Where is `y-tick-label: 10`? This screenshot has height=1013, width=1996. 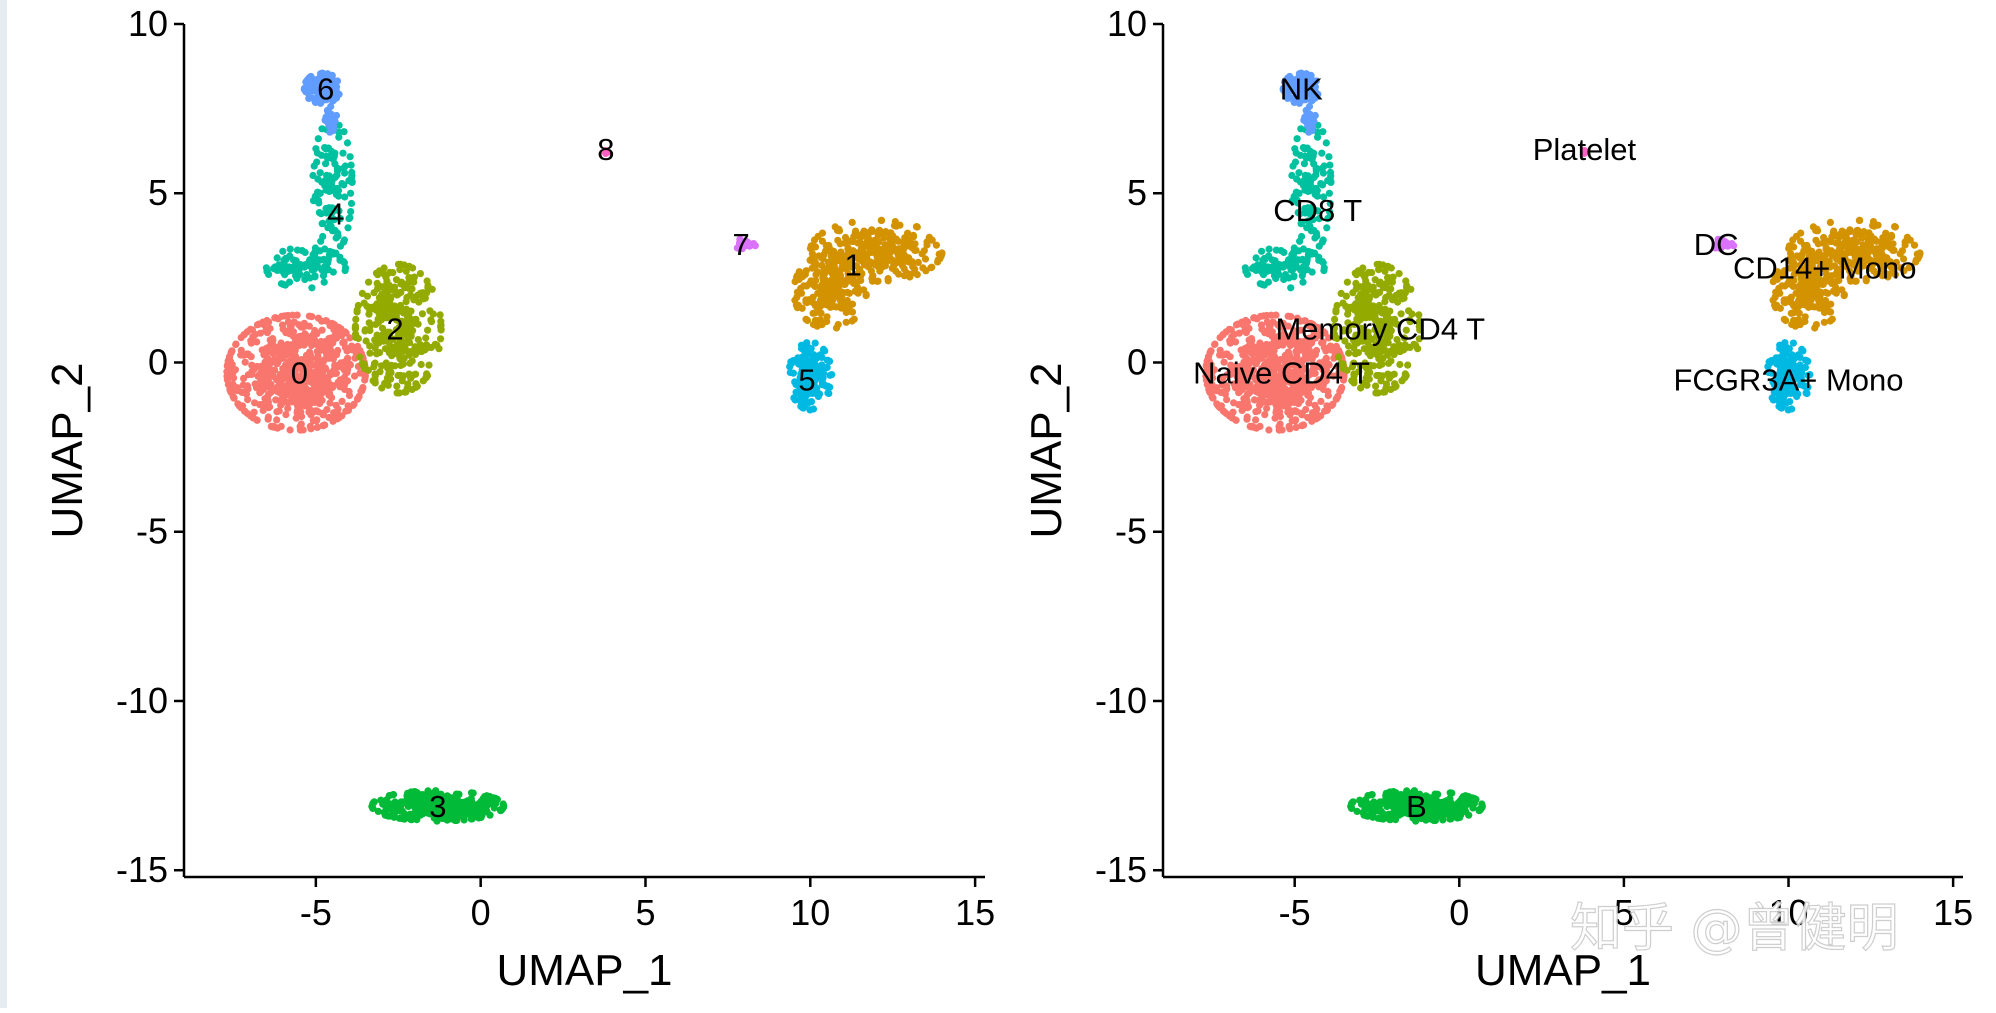
y-tick-label: 10 is located at coordinates (148, 23).